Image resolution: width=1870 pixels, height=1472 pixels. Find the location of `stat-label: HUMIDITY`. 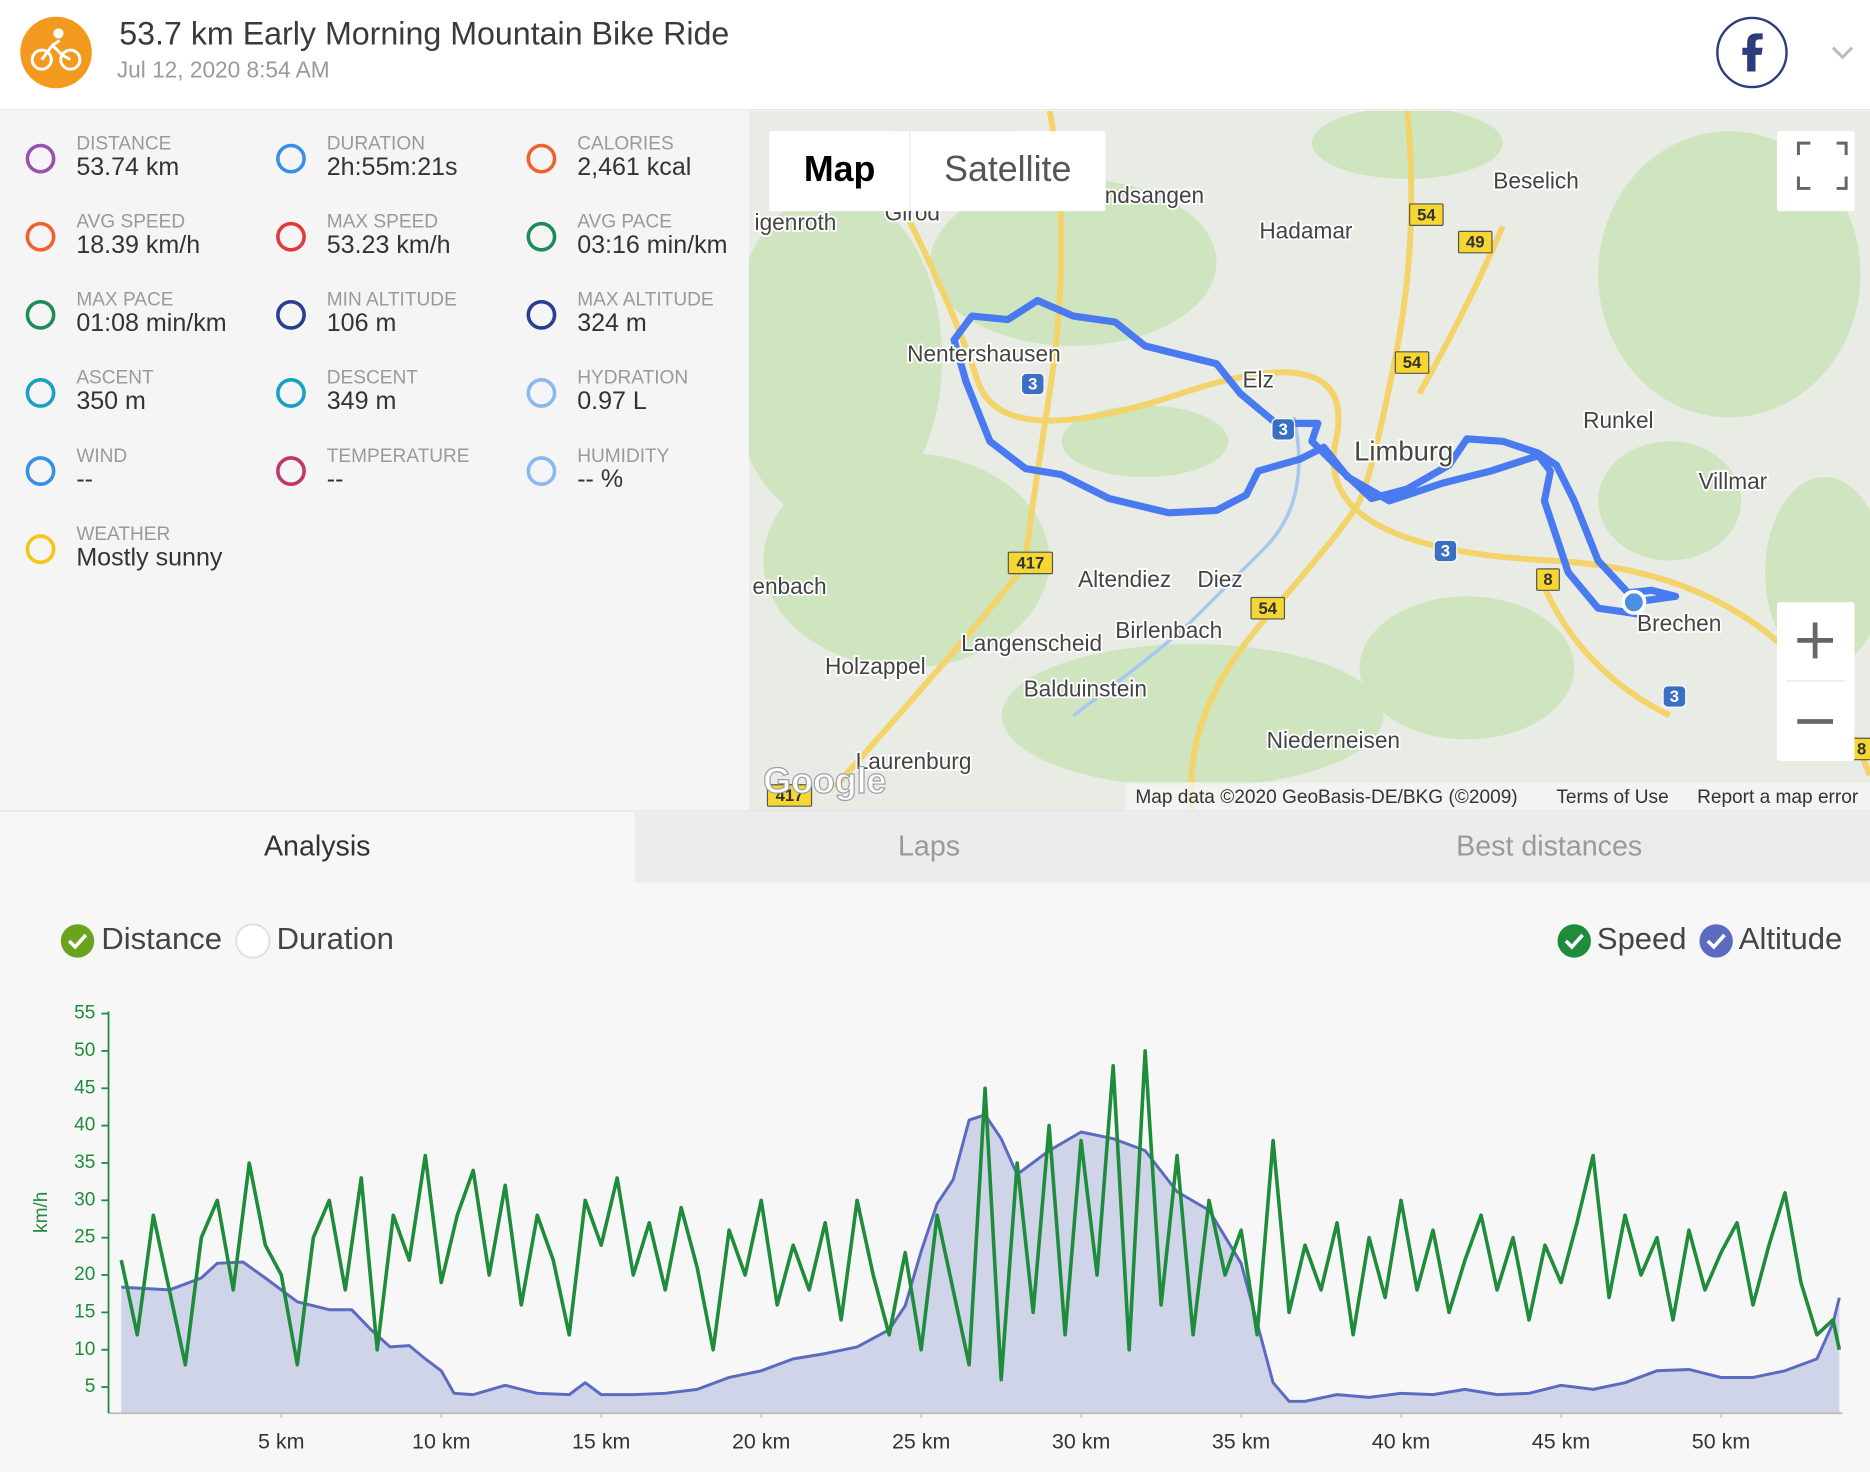

stat-label: HUMIDITY is located at coordinates (623, 456).